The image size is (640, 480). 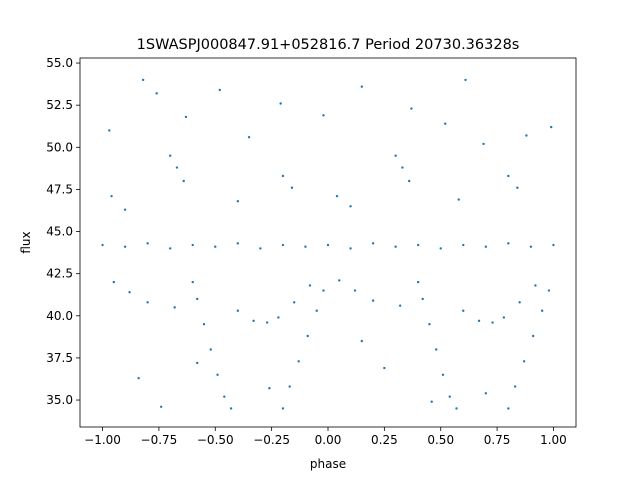 What do you see at coordinates (497, 440) in the screenshot?
I see `x-tick-label: 0.75` at bounding box center [497, 440].